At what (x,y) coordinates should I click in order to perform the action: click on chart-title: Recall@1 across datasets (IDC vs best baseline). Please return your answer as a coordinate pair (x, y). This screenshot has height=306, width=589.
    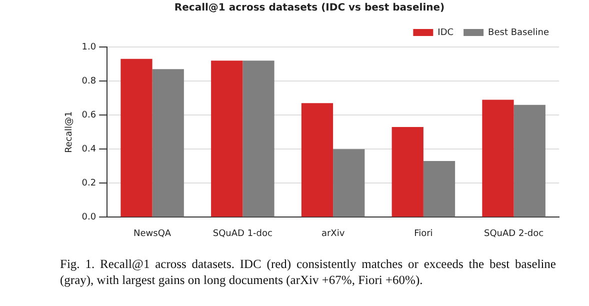
    Looking at the image, I should click on (309, 8).